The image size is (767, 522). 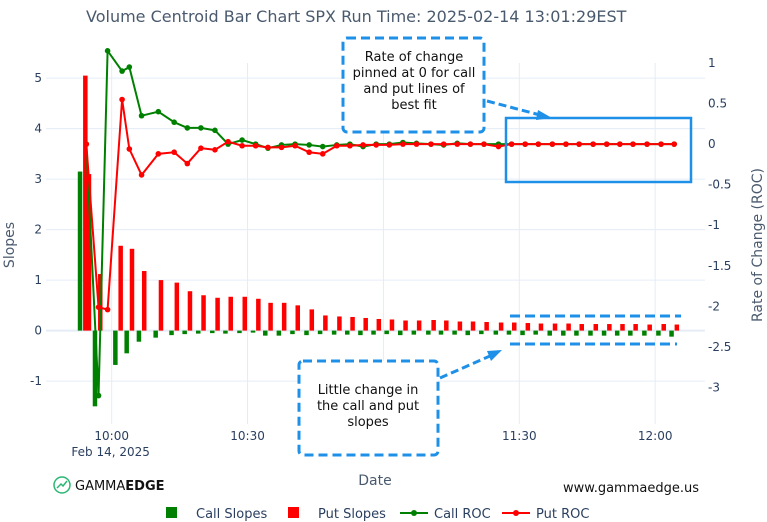 What do you see at coordinates (445, 514) in the screenshot?
I see `legend-item: Call ROC` at bounding box center [445, 514].